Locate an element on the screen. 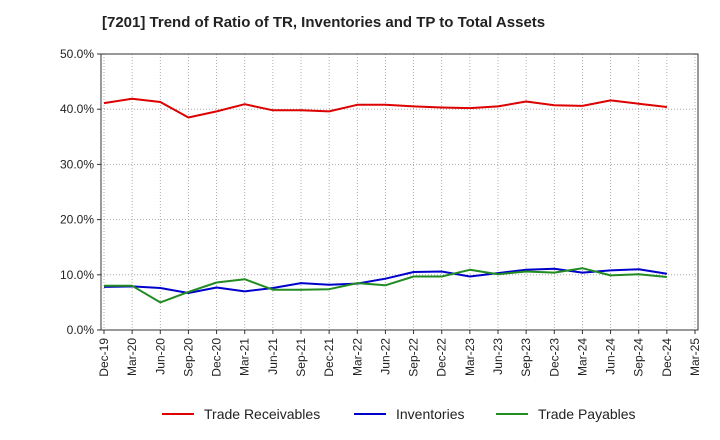 This screenshot has height=440, width=720. y-tick-label: 50.0% is located at coordinates (77, 54).